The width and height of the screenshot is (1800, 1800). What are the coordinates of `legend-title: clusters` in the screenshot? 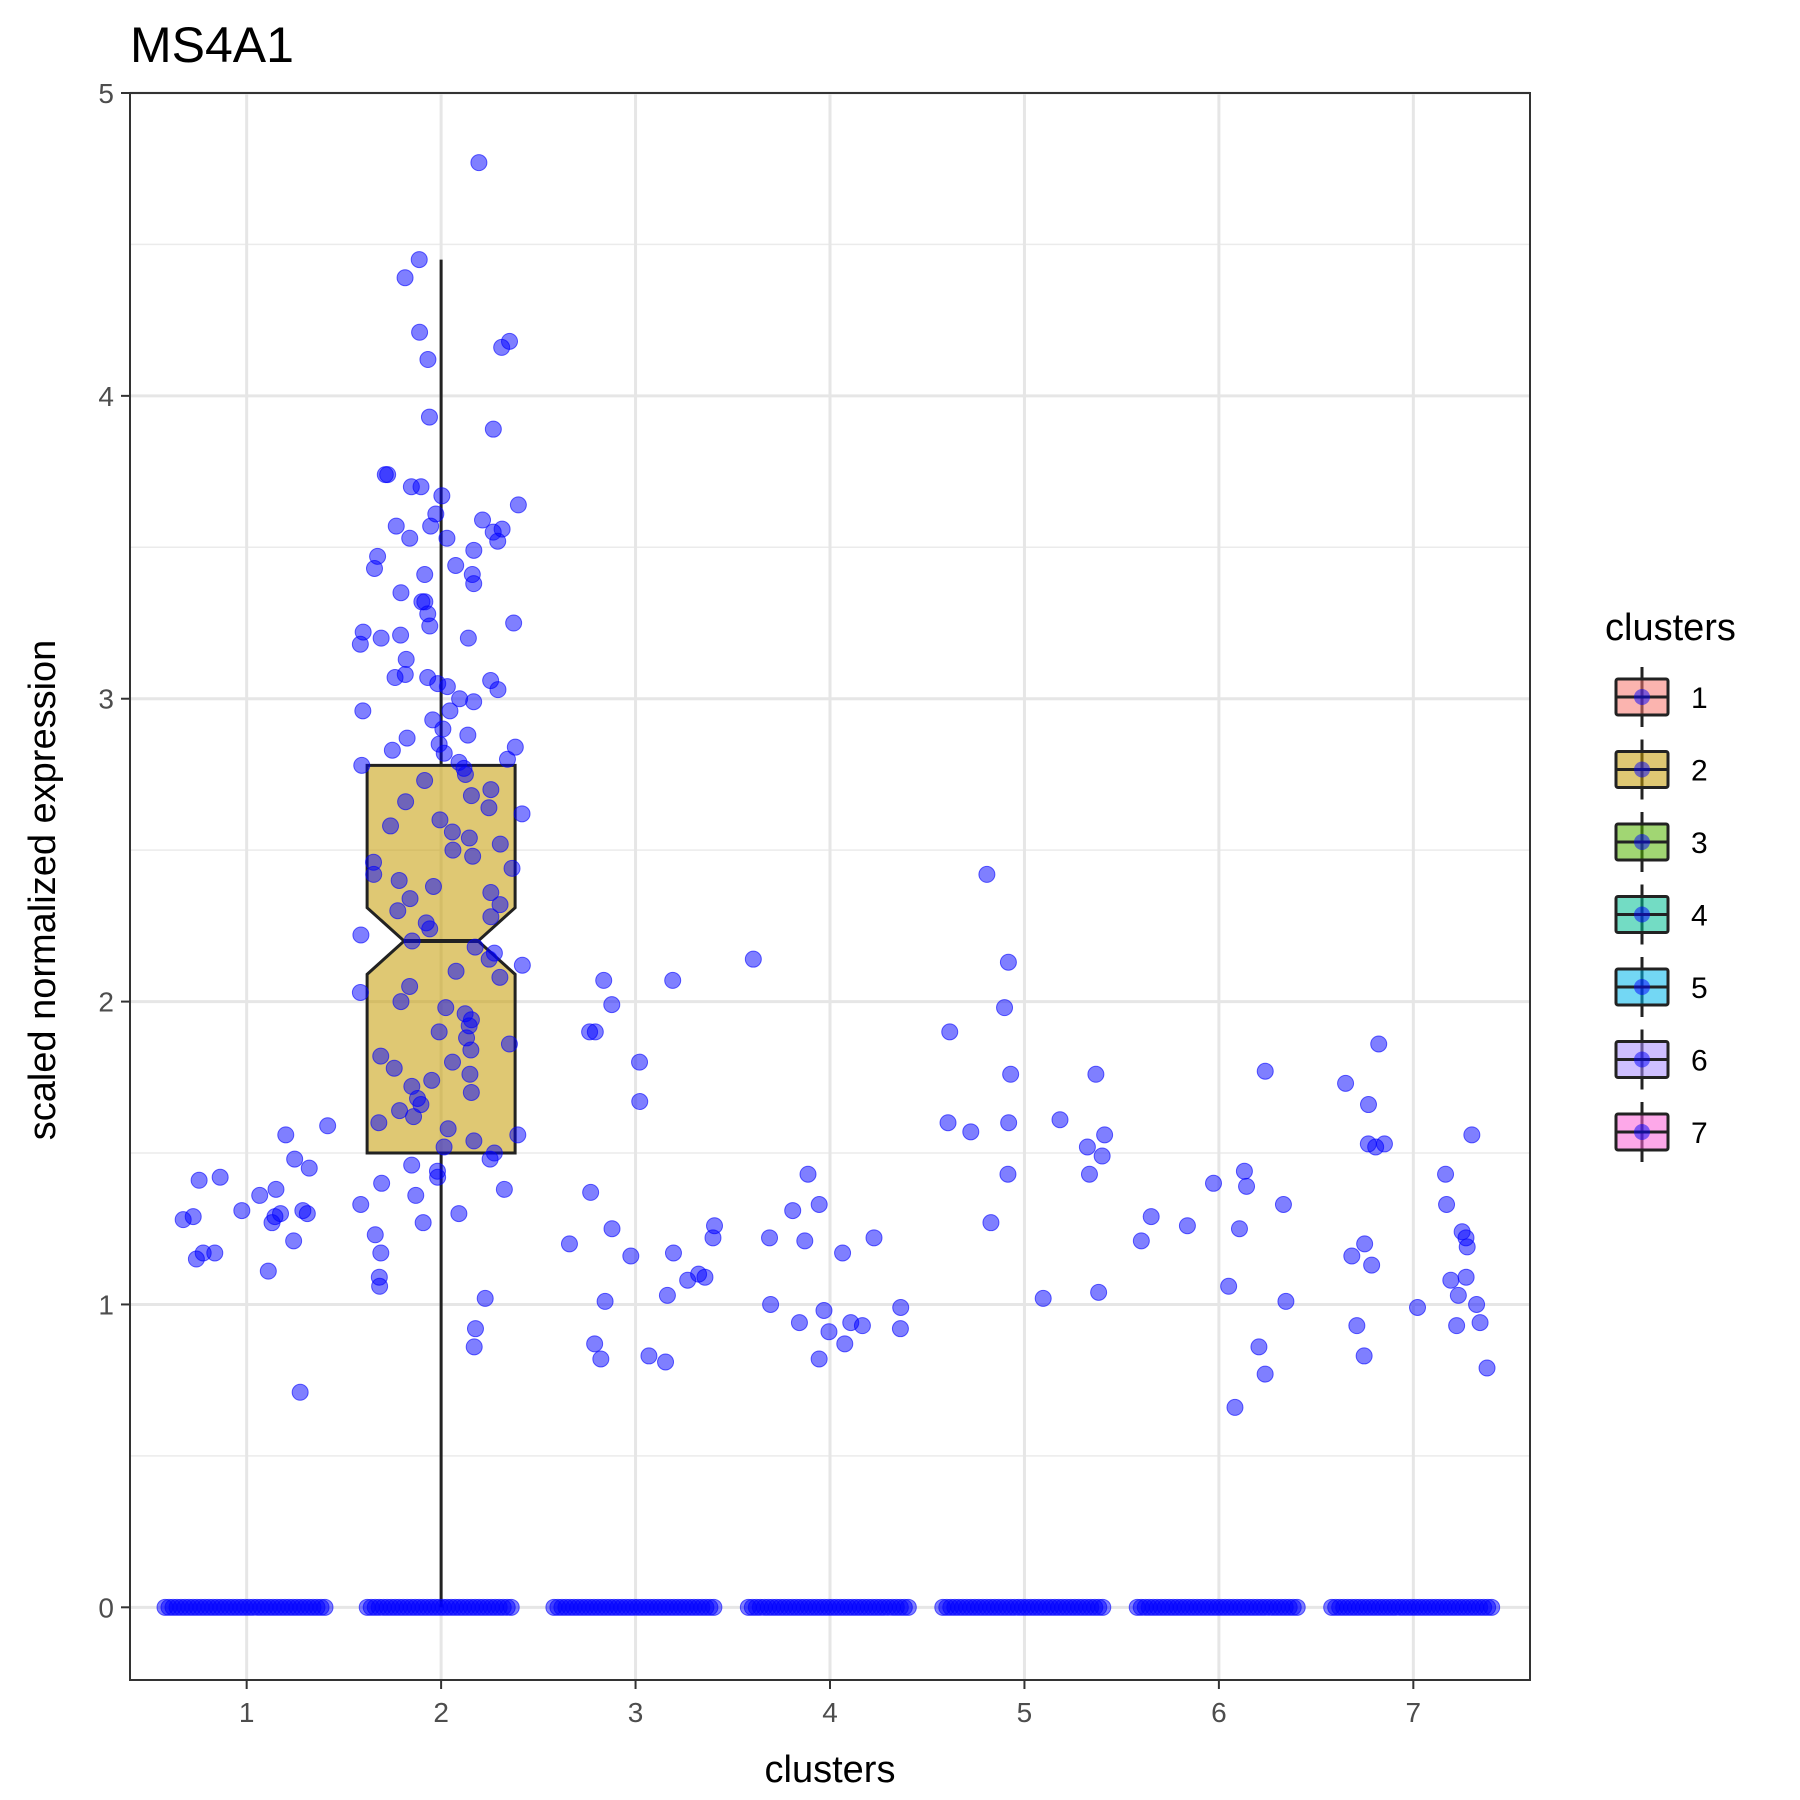 It's located at (1670, 628).